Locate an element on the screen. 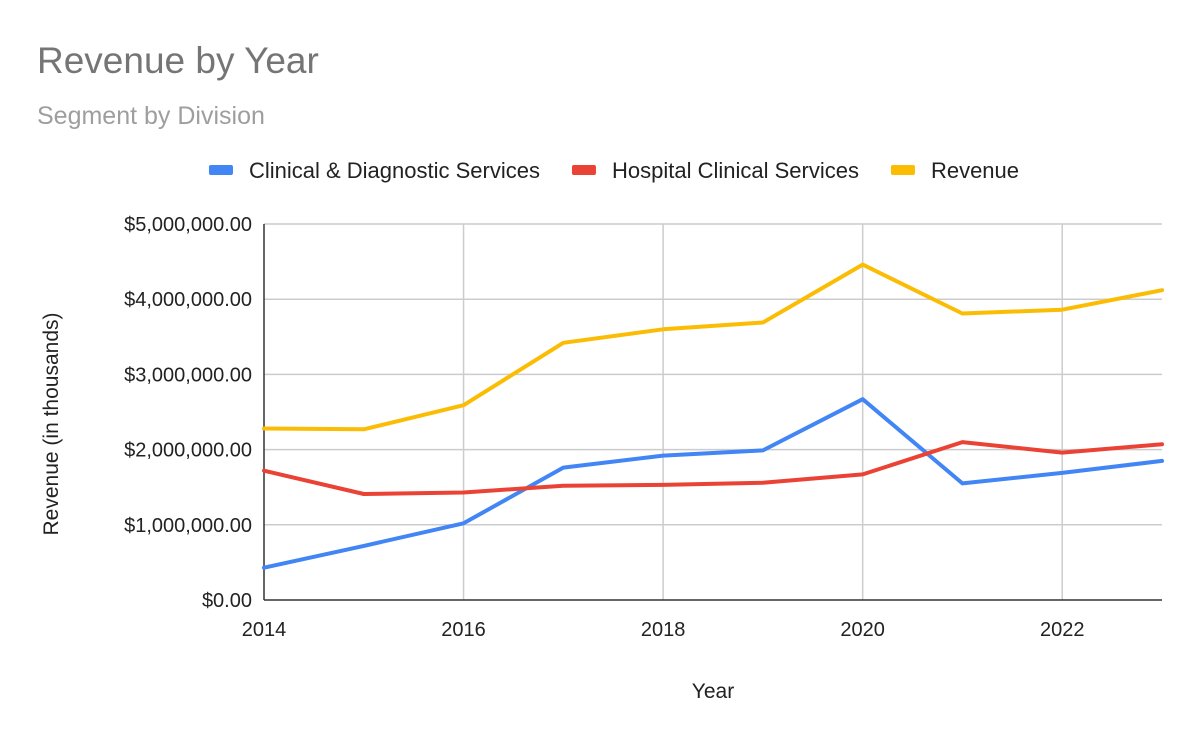 This screenshot has width=1200, height=742. x-tick-labels: 2014 2016 2018 2020 2022 is located at coordinates (663, 630).